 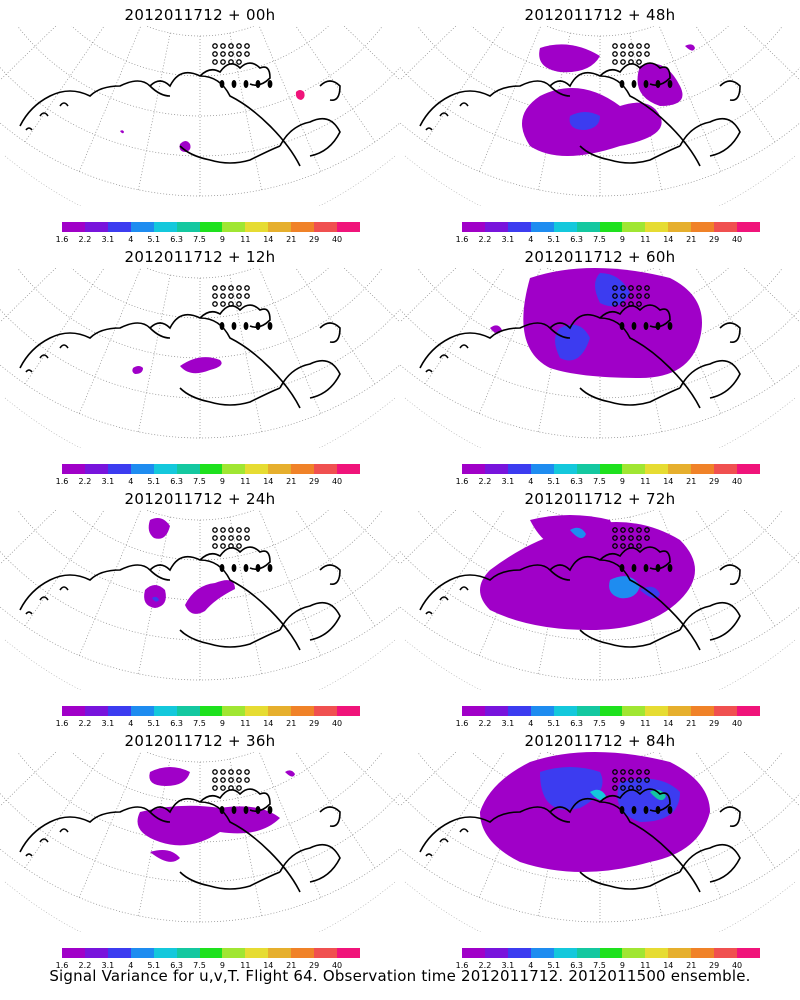 I want to click on panel-title: 2012011712 + 72h, so click(x=600, y=499).